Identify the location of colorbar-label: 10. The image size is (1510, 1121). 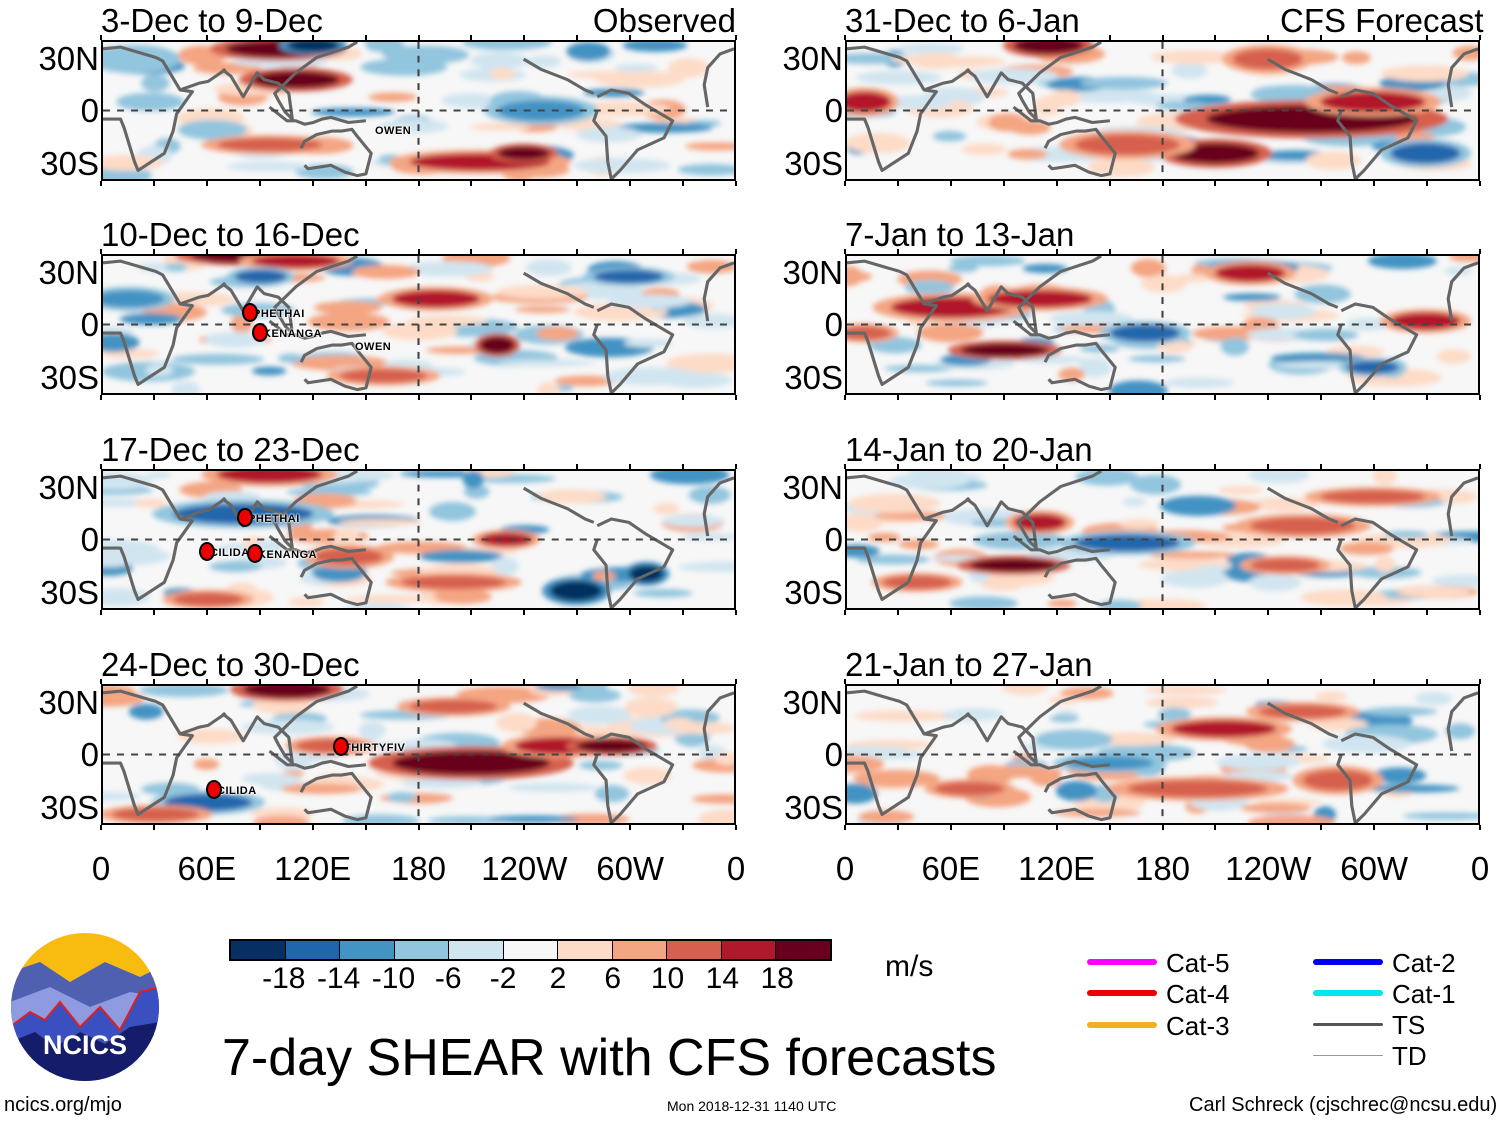
(667, 978).